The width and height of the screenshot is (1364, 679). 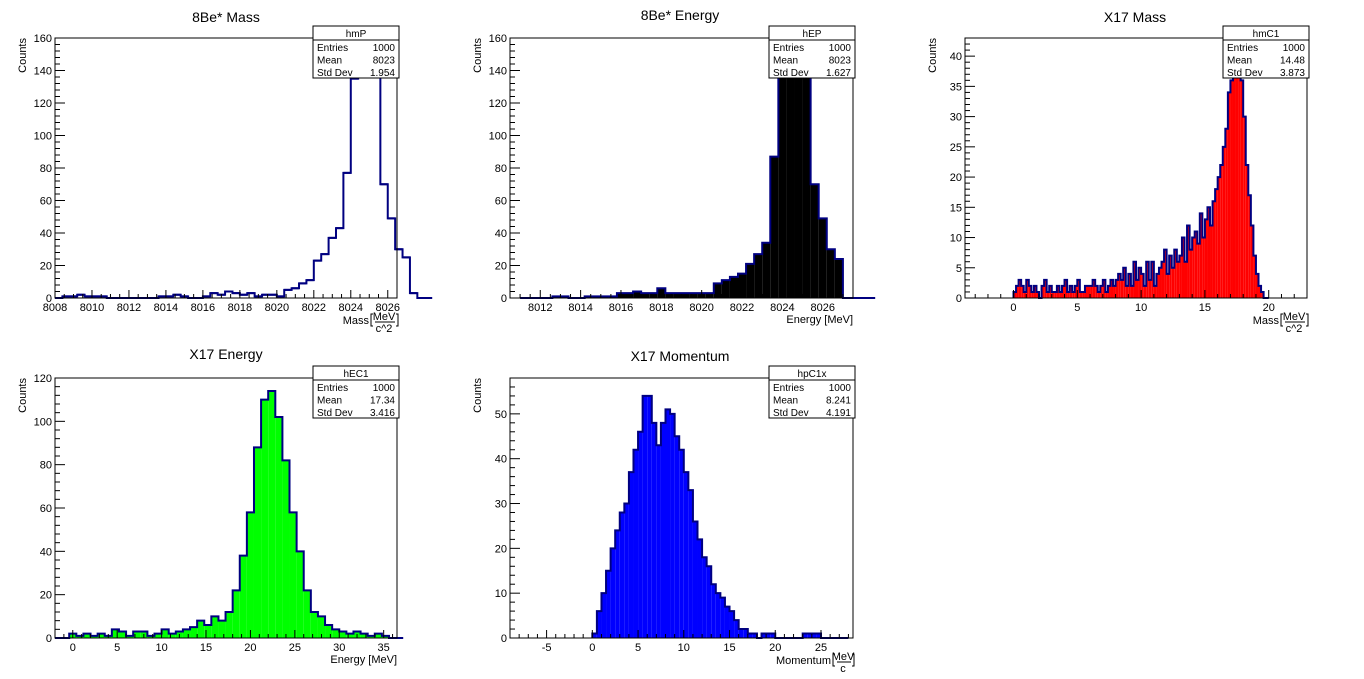 What do you see at coordinates (250, 648) in the screenshot?
I see `x-tick-label: 20` at bounding box center [250, 648].